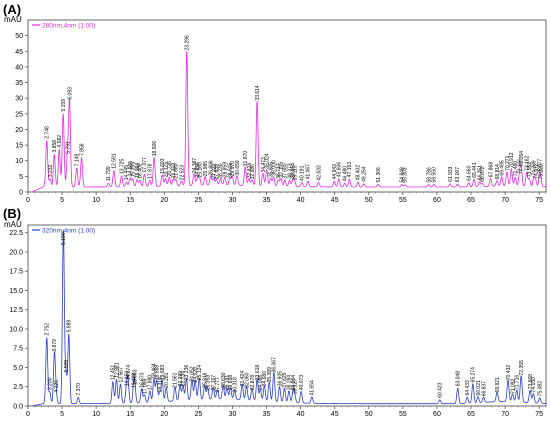 The image size is (550, 430). What do you see at coordinates (295, 386) in the screenshot?
I see `peak-label: 39.127` at bounding box center [295, 386].